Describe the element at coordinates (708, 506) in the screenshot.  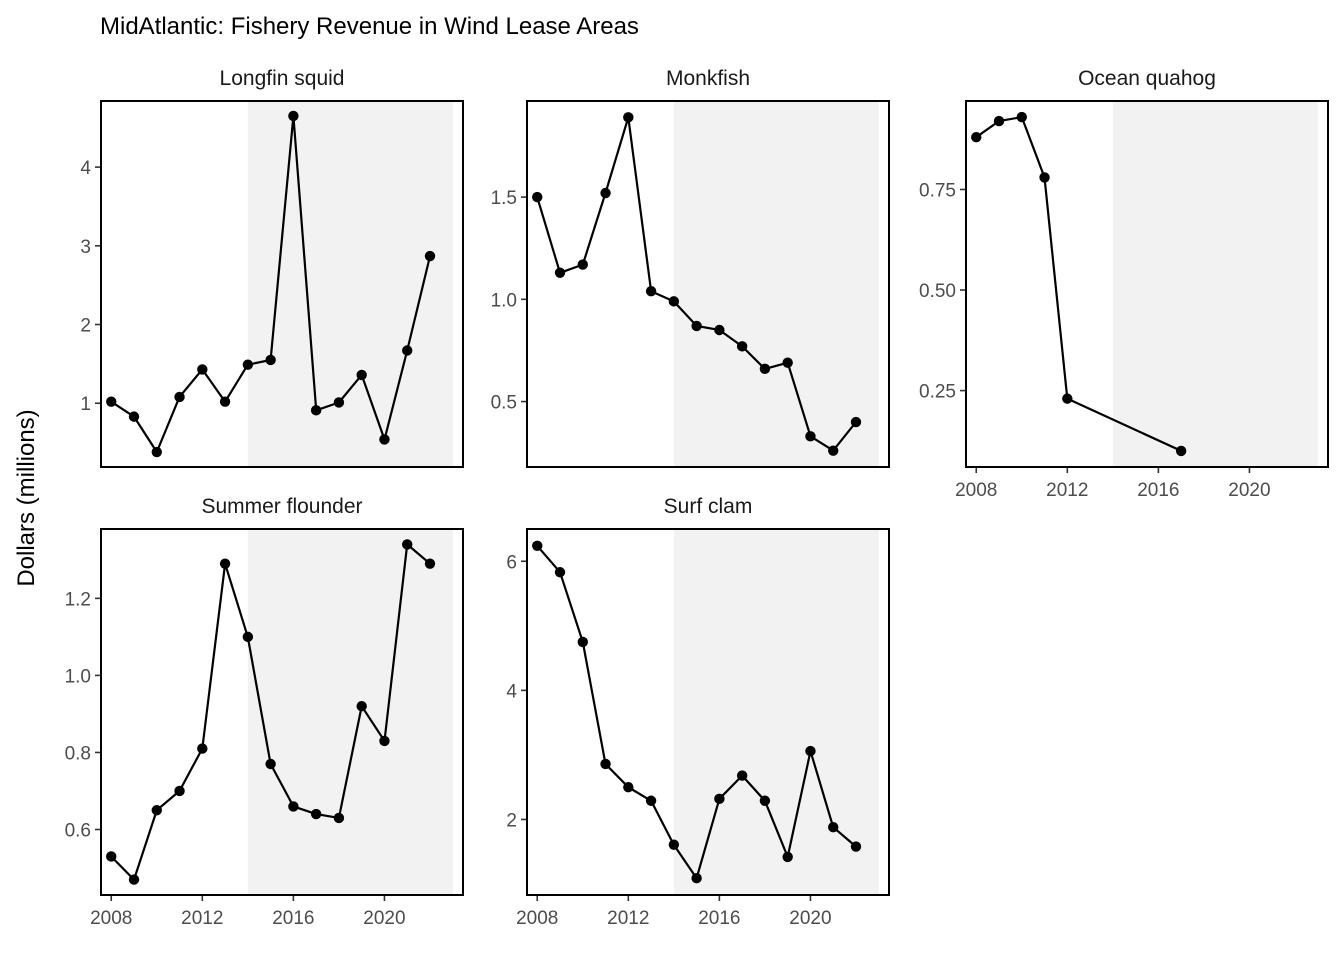
I see `panel-title: Surf clam` at that location.